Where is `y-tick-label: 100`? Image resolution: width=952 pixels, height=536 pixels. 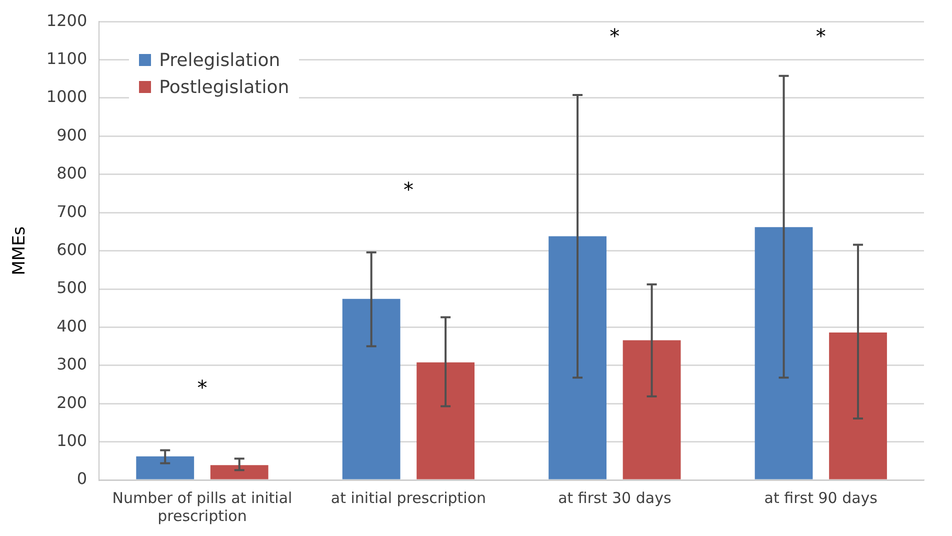 y-tick-label: 100 is located at coordinates (72, 440).